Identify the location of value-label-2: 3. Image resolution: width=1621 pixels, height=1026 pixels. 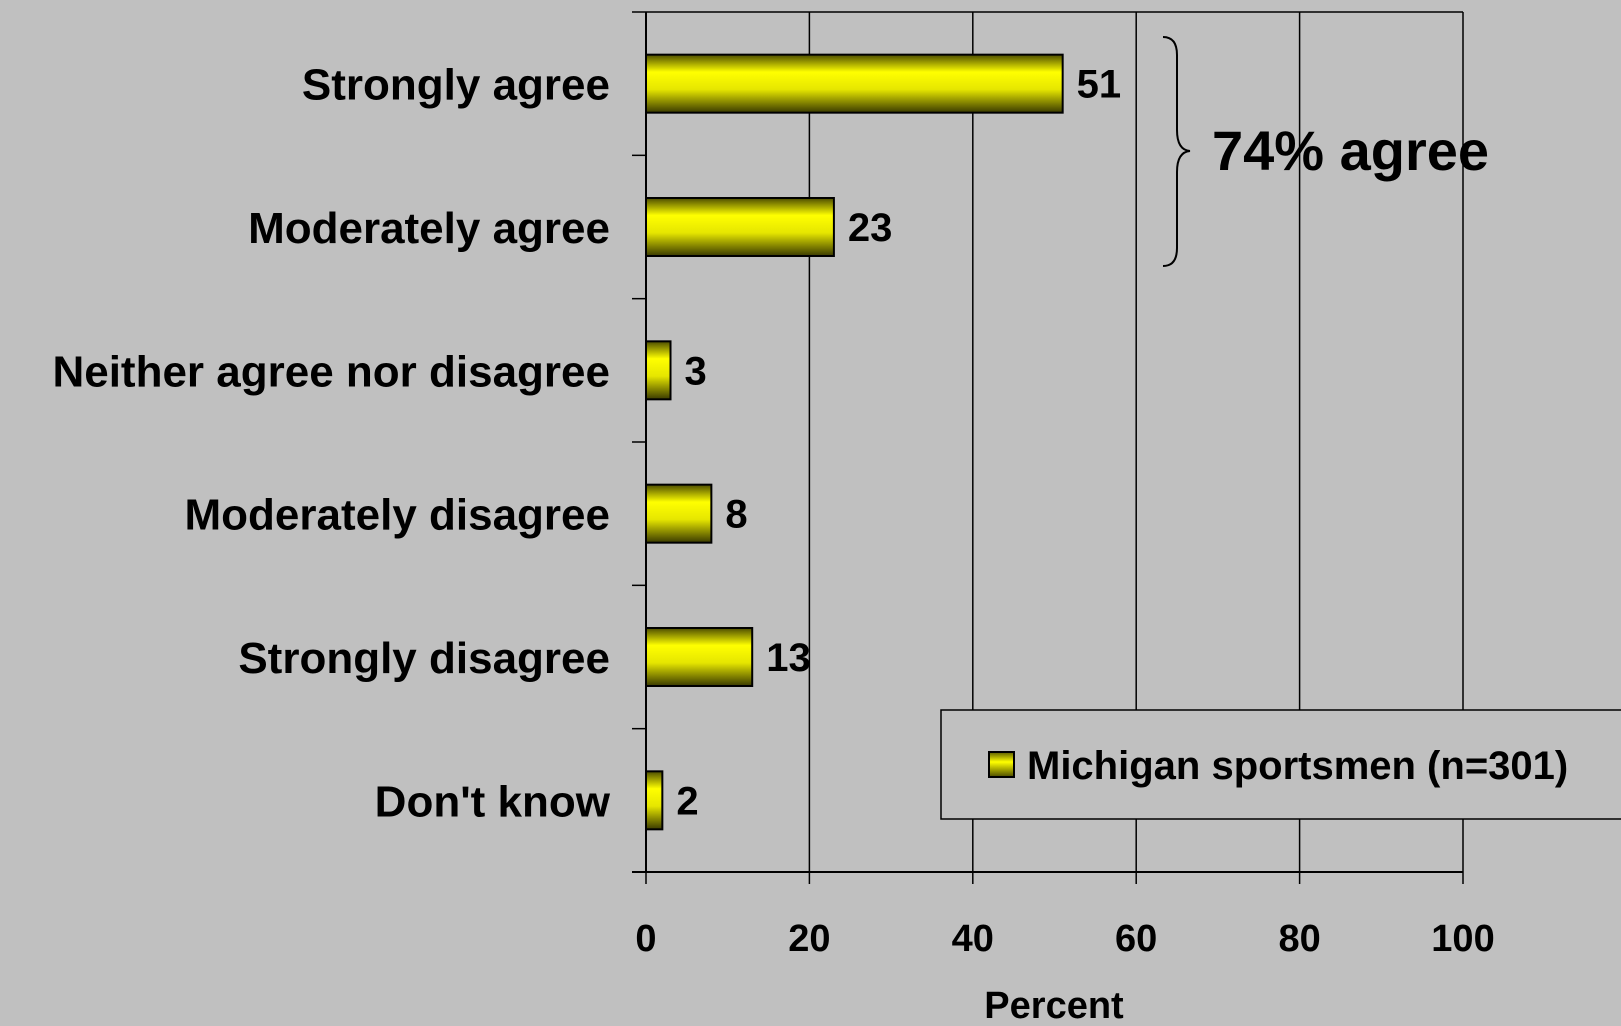
(696, 371).